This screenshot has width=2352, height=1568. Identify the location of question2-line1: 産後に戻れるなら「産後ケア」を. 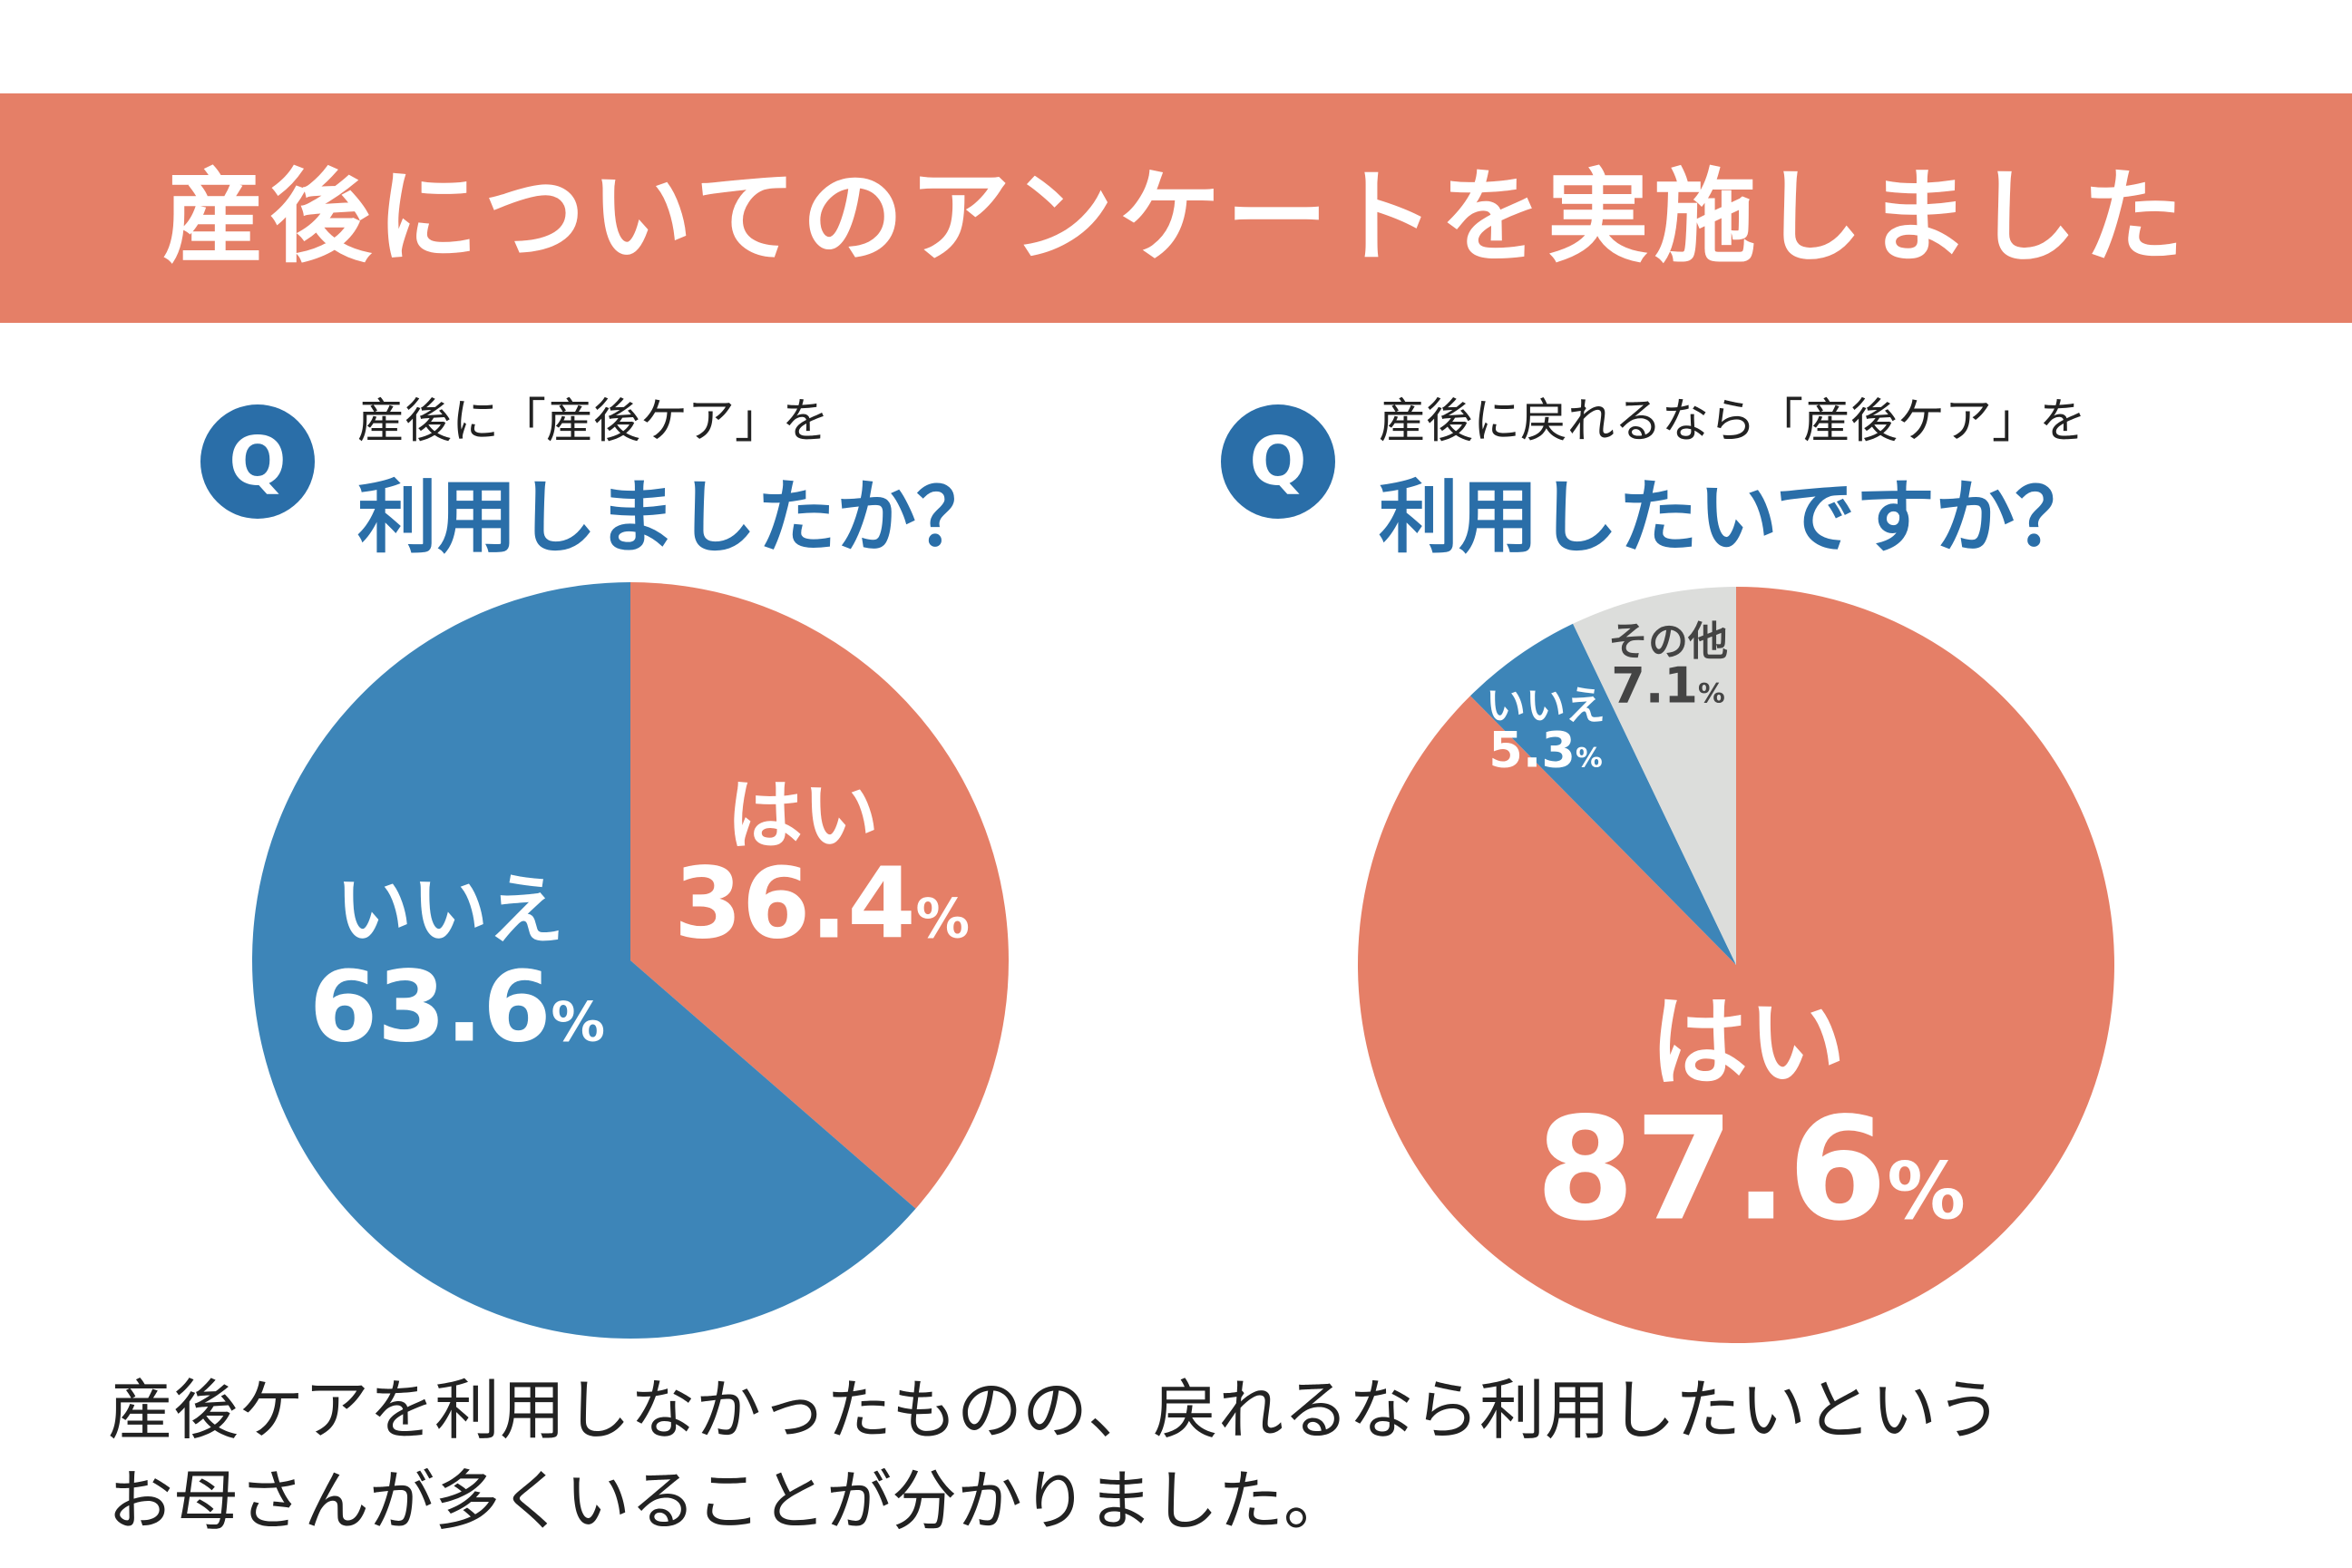
(1733, 421).